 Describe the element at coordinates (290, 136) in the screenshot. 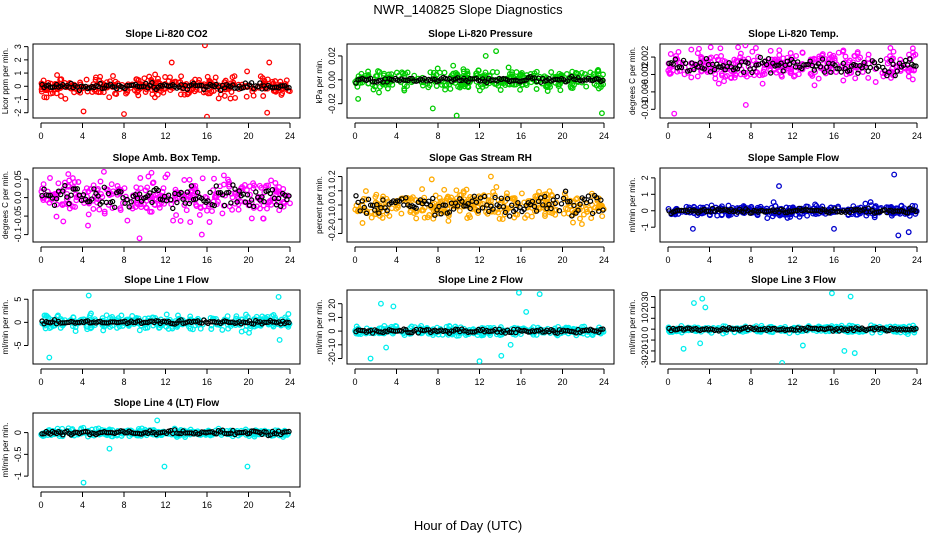

I see `x-tick-label: 24` at that location.